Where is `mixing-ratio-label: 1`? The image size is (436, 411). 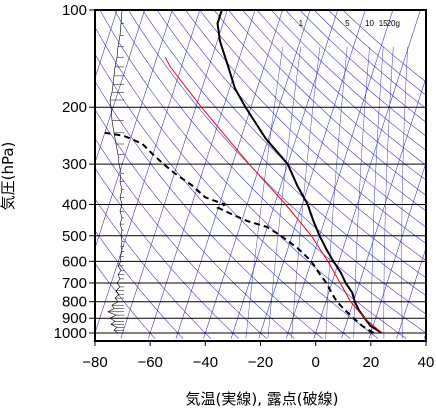
mixing-ratio-label: 1 is located at coordinates (301, 23).